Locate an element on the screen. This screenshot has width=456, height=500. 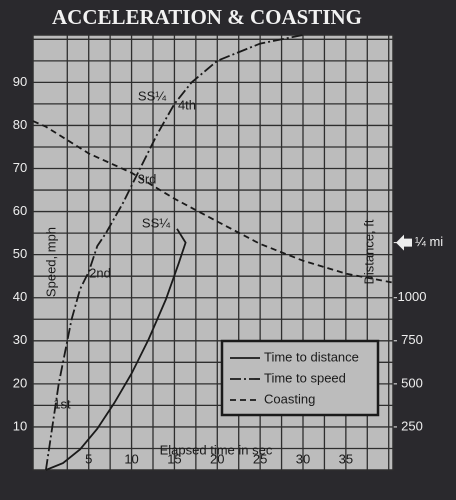
y-tick-label: 10 is located at coordinates (20, 425).